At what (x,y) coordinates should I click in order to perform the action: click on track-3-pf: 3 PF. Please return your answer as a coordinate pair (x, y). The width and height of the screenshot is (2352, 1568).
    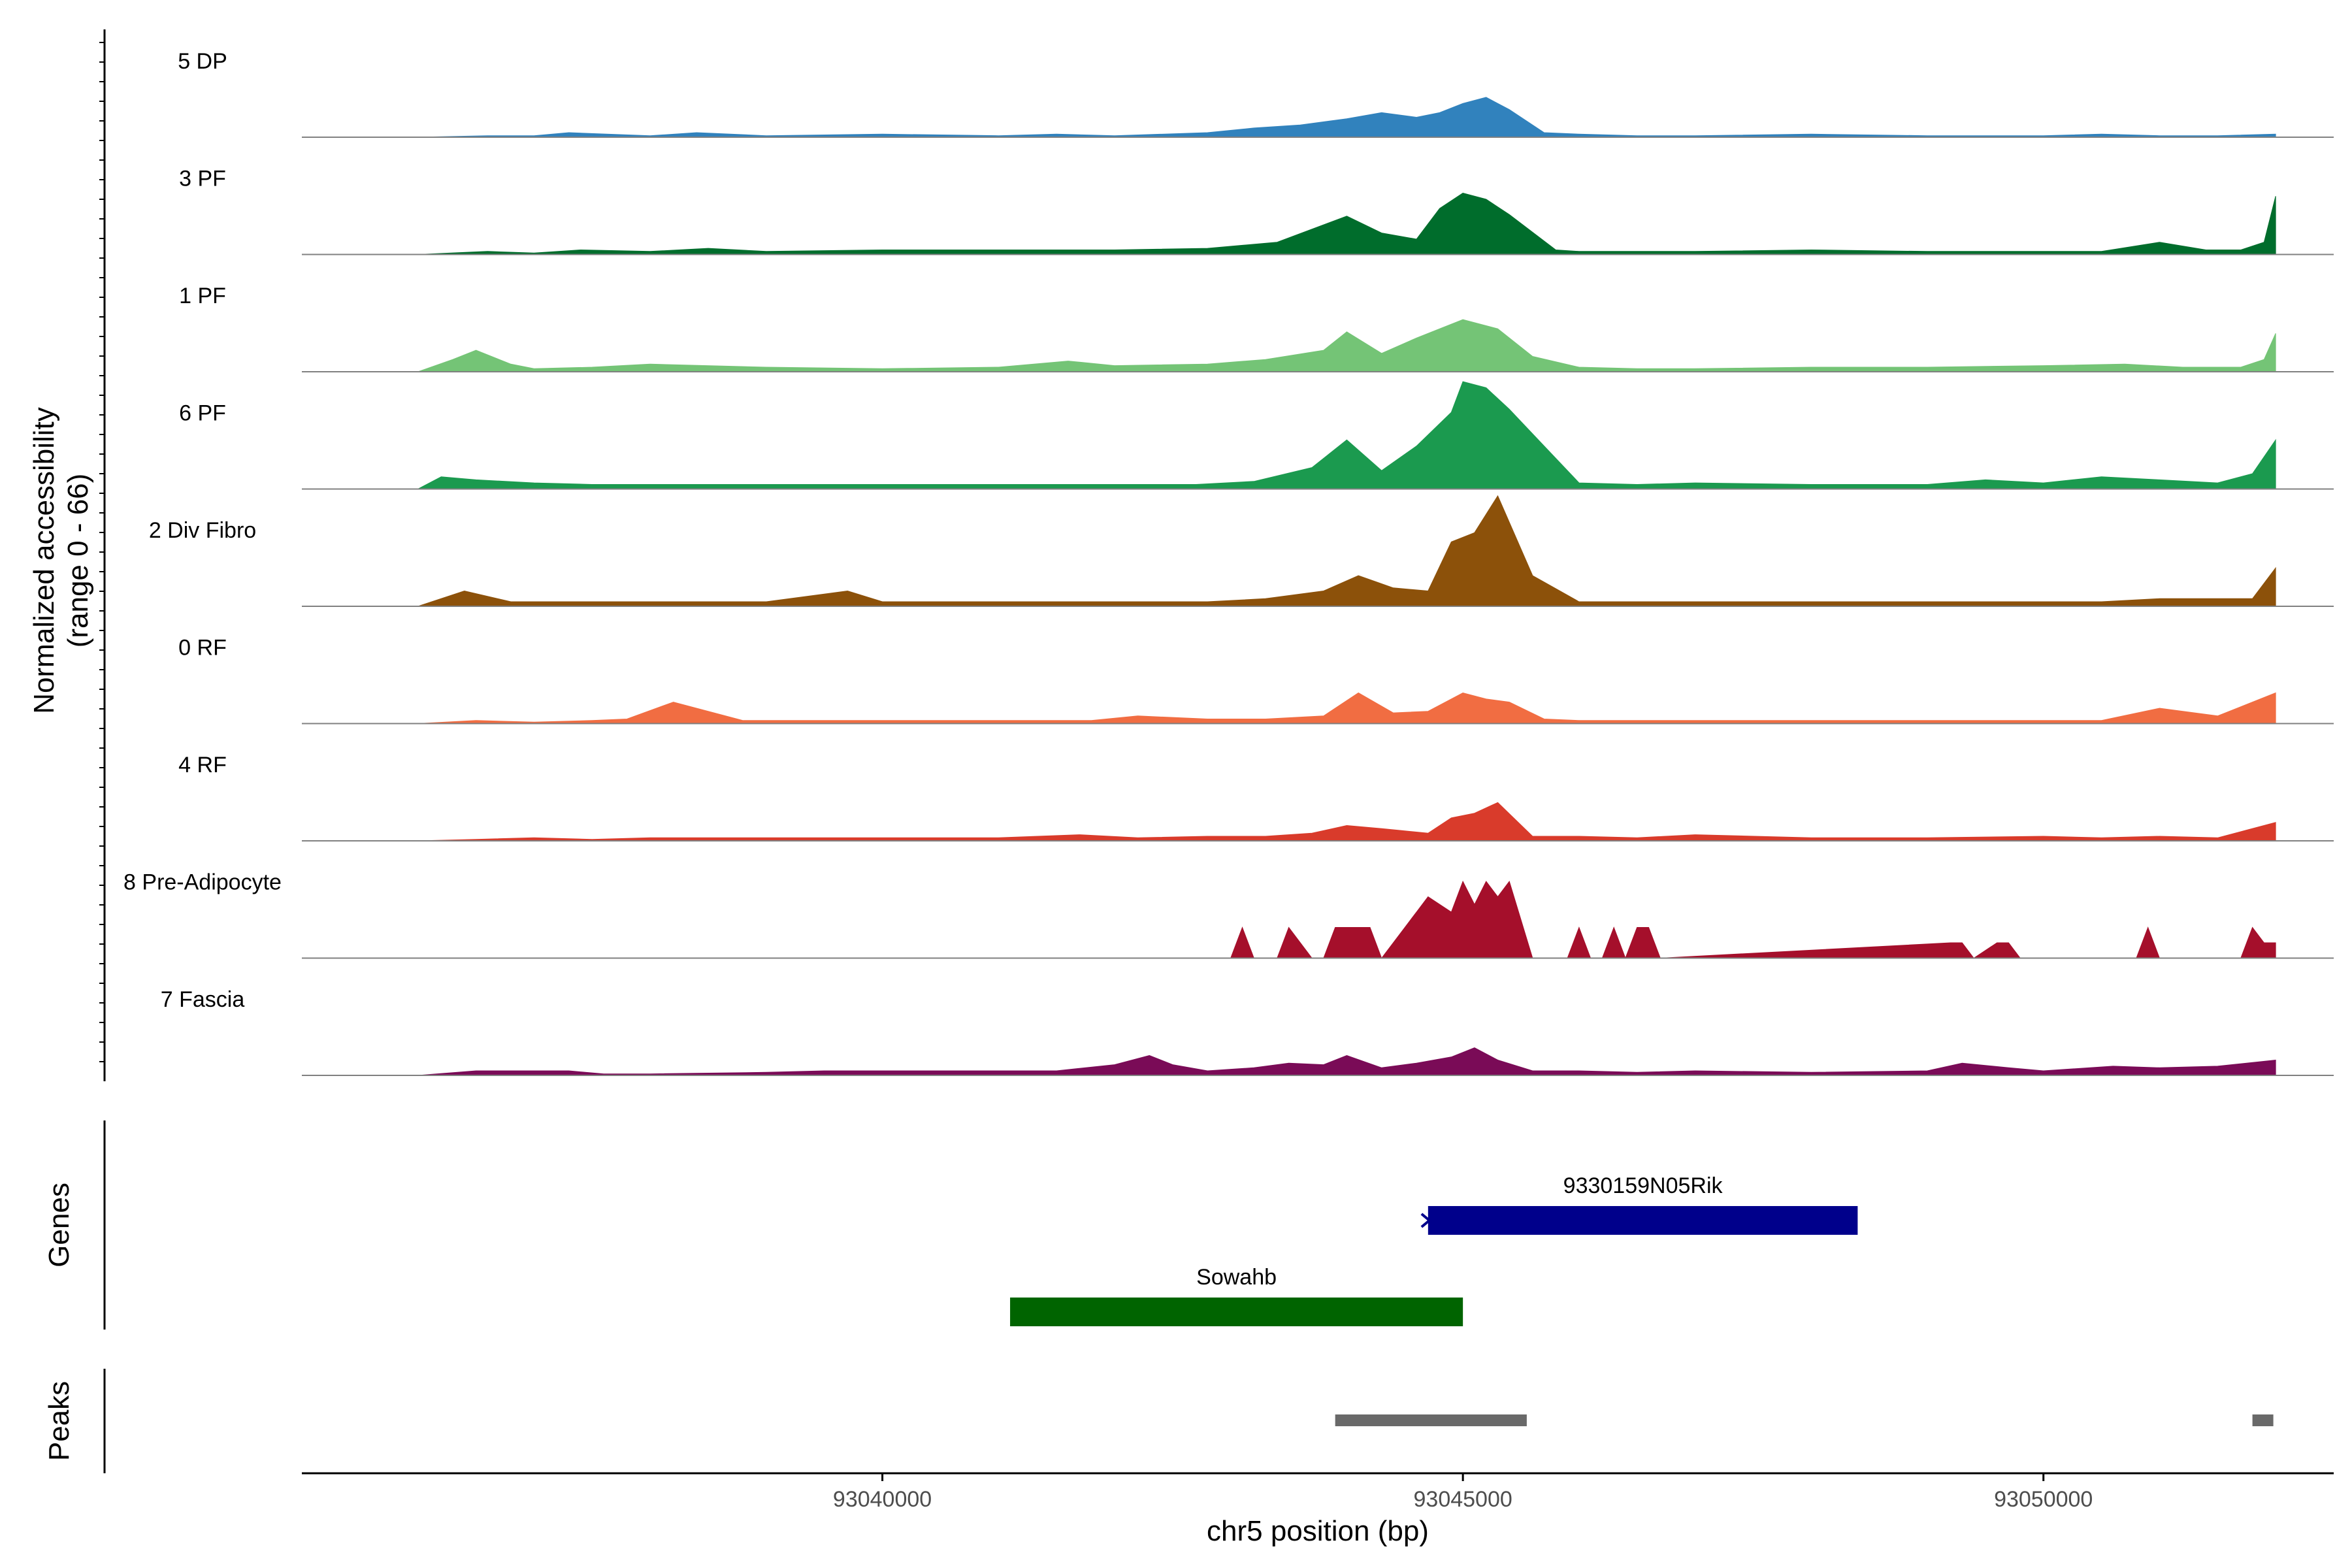
    Looking at the image, I should click on (1256, 211).